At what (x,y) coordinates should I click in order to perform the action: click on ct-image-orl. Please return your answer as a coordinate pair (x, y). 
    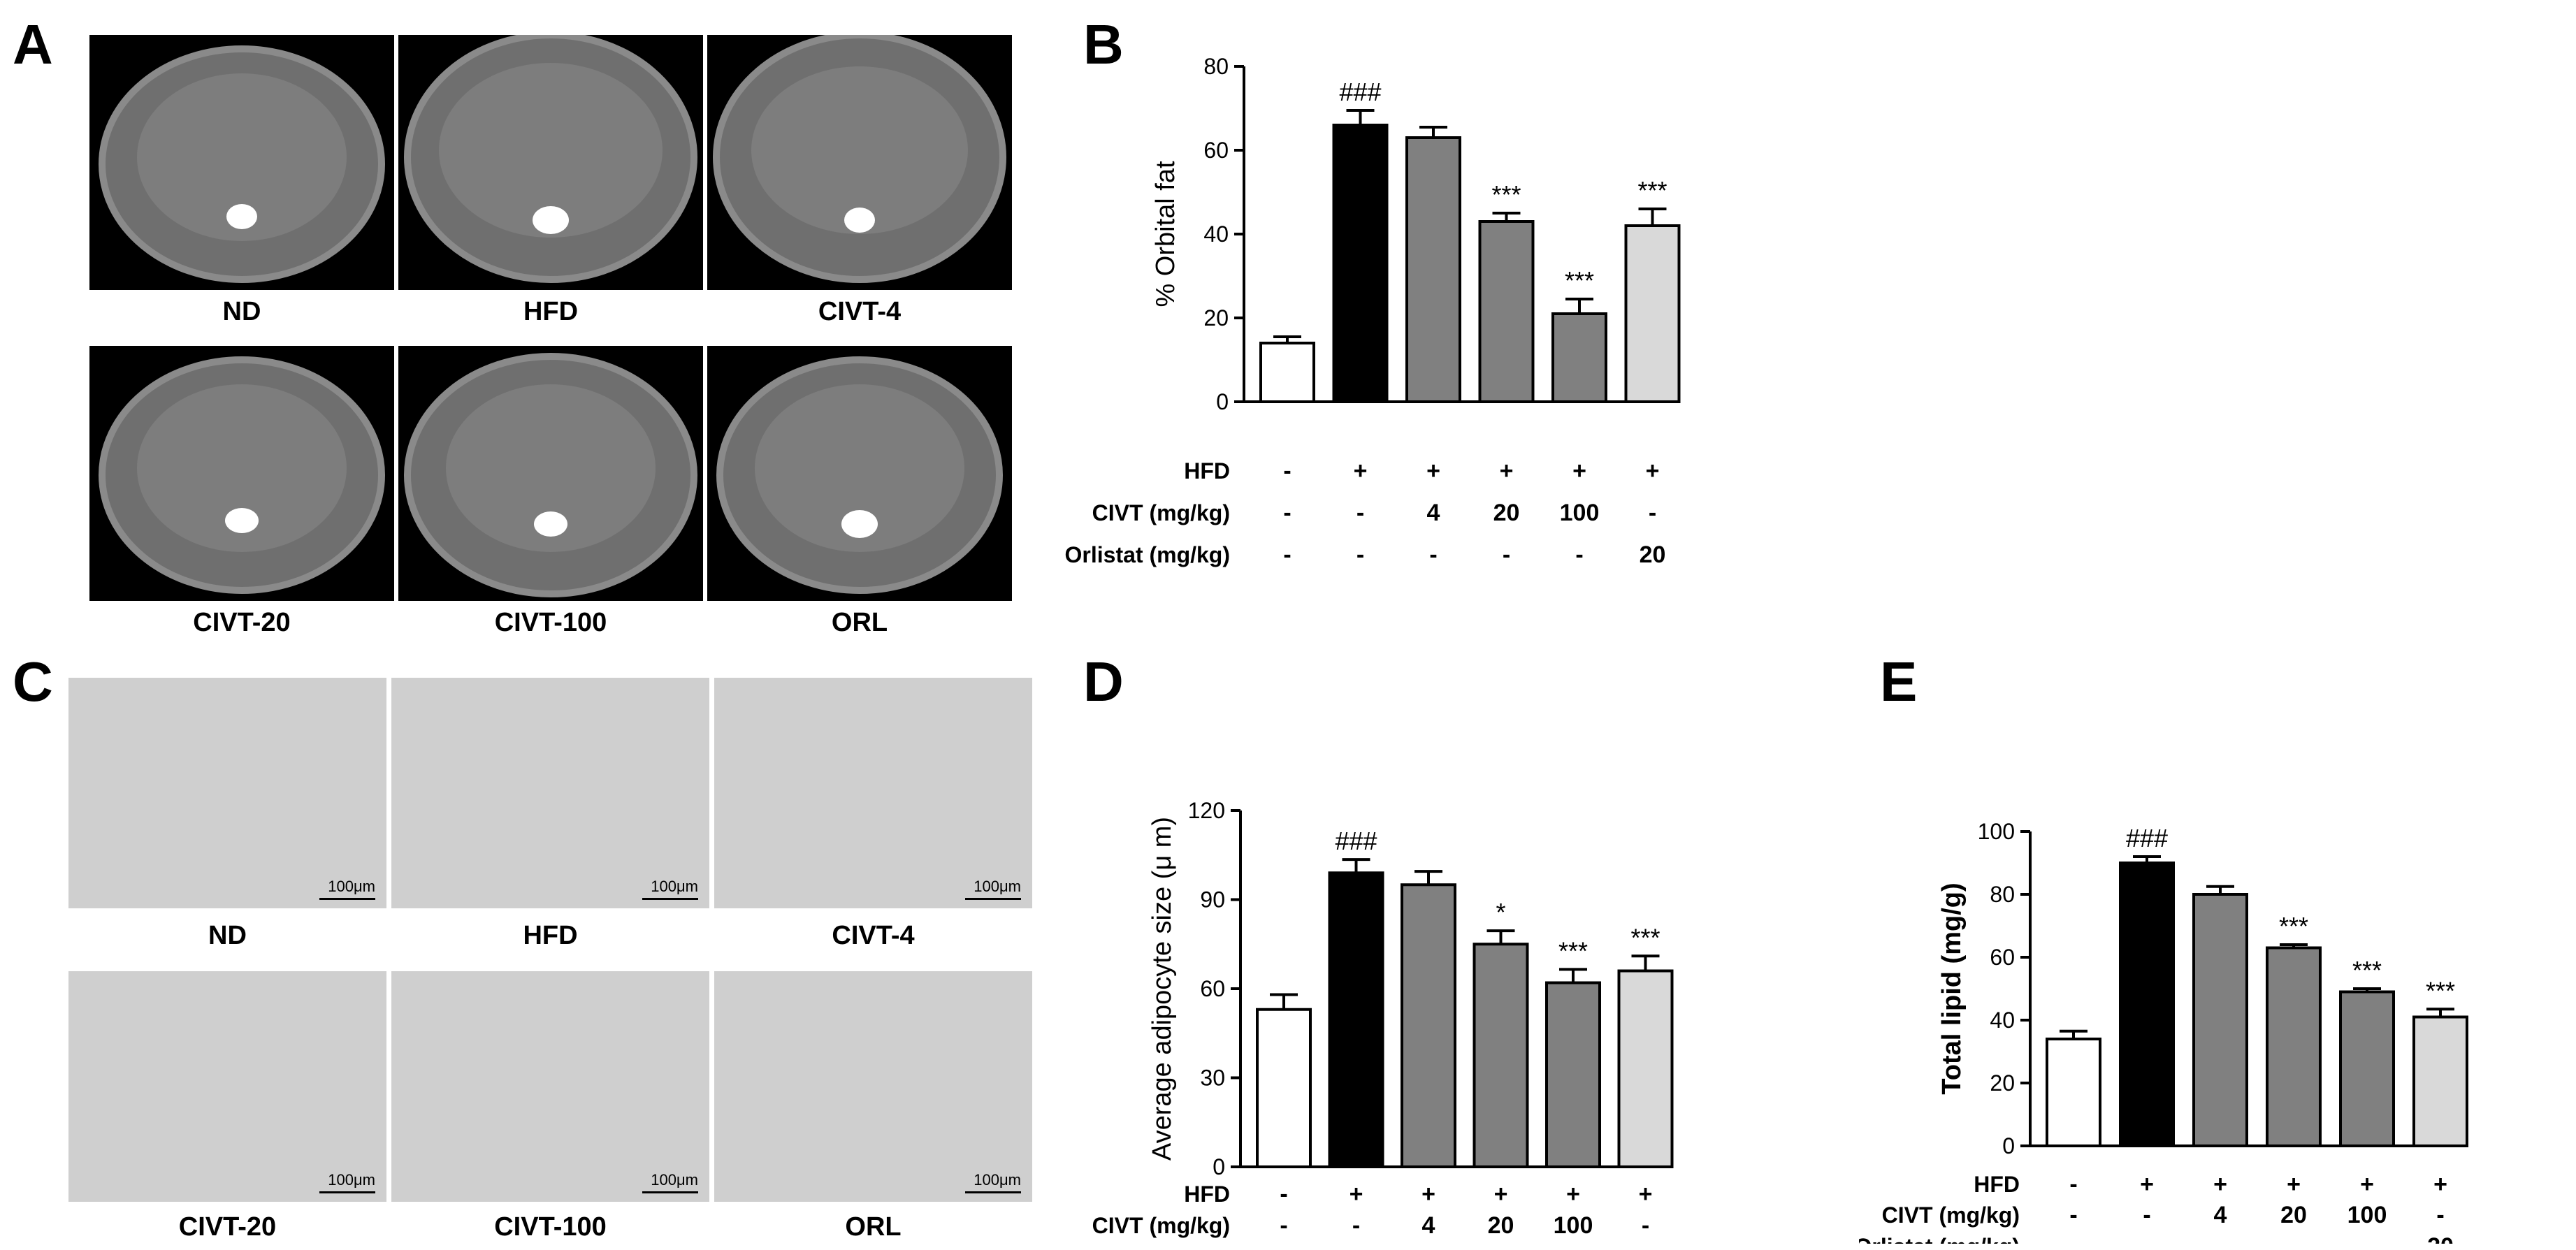
    Looking at the image, I should click on (860, 474).